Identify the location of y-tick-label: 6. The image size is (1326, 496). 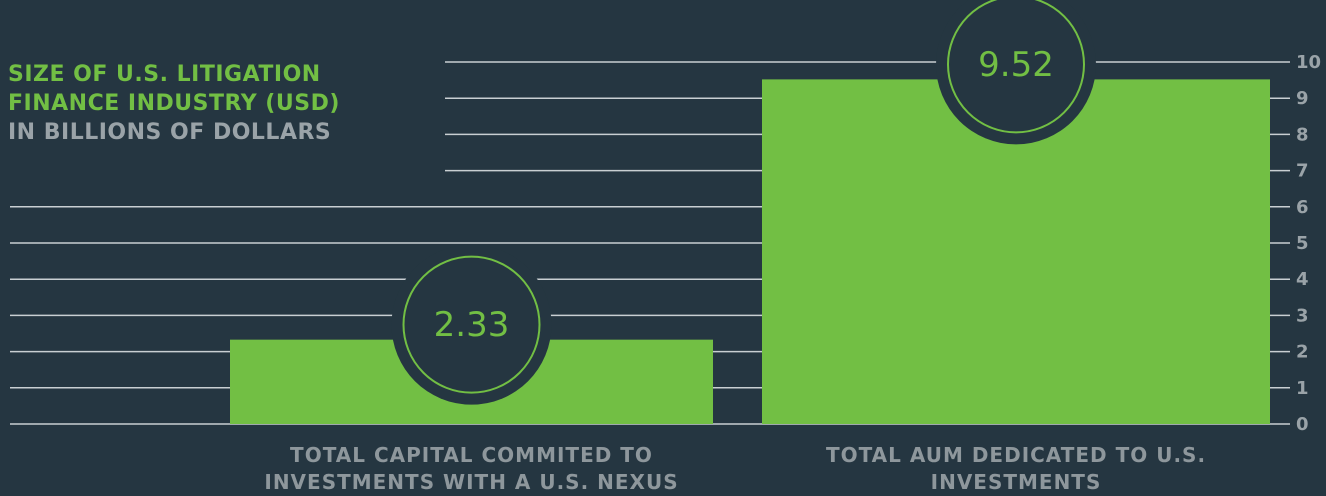
(1302, 207).